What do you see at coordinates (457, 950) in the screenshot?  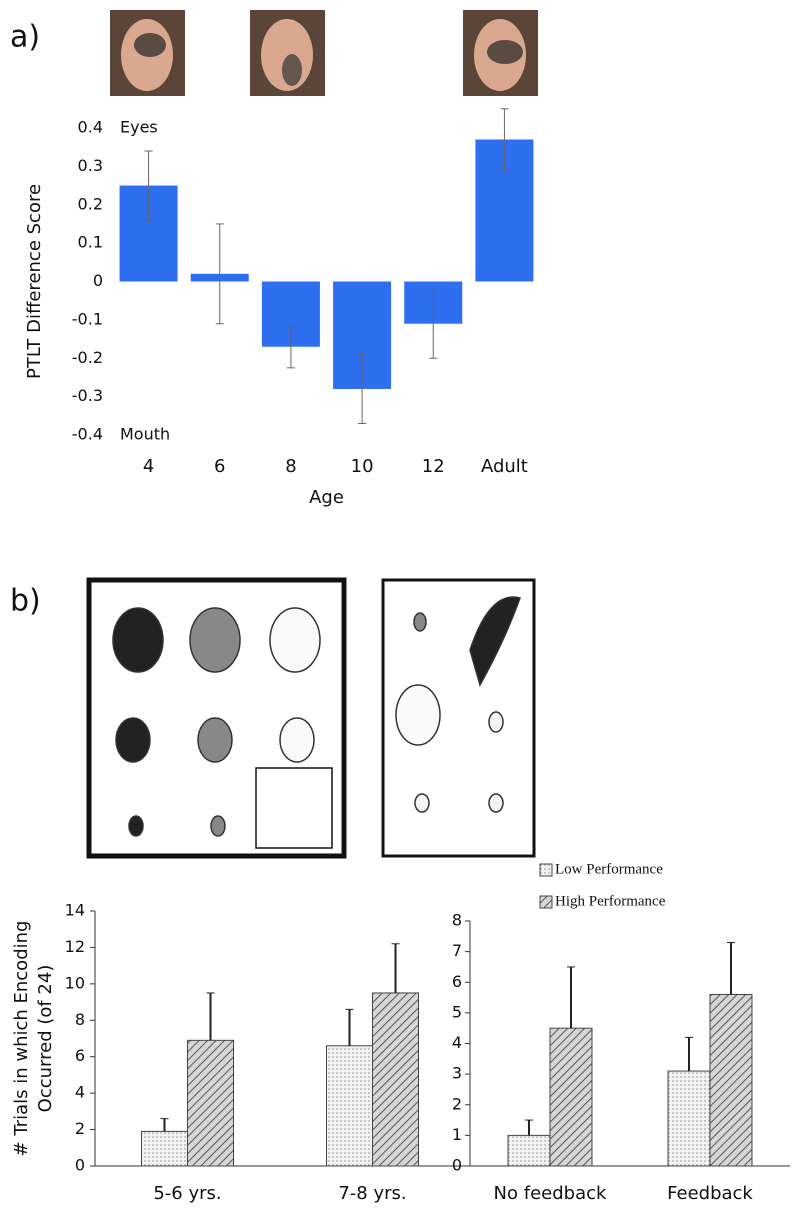 I see `y-tick-label: 7` at bounding box center [457, 950].